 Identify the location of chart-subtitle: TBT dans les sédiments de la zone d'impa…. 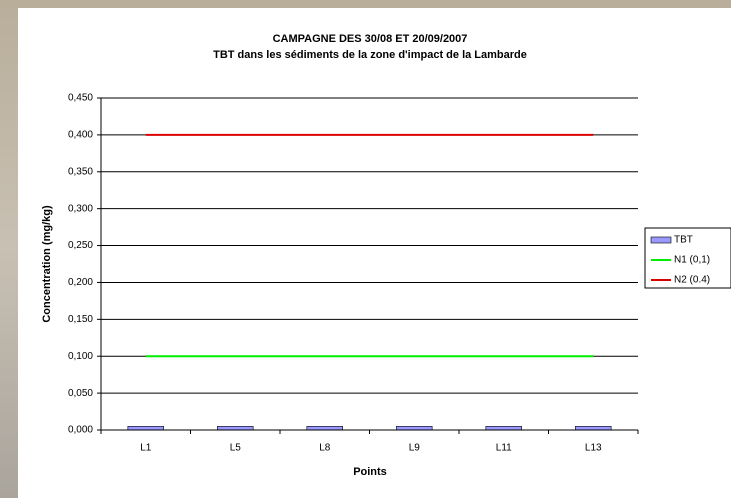
(370, 55).